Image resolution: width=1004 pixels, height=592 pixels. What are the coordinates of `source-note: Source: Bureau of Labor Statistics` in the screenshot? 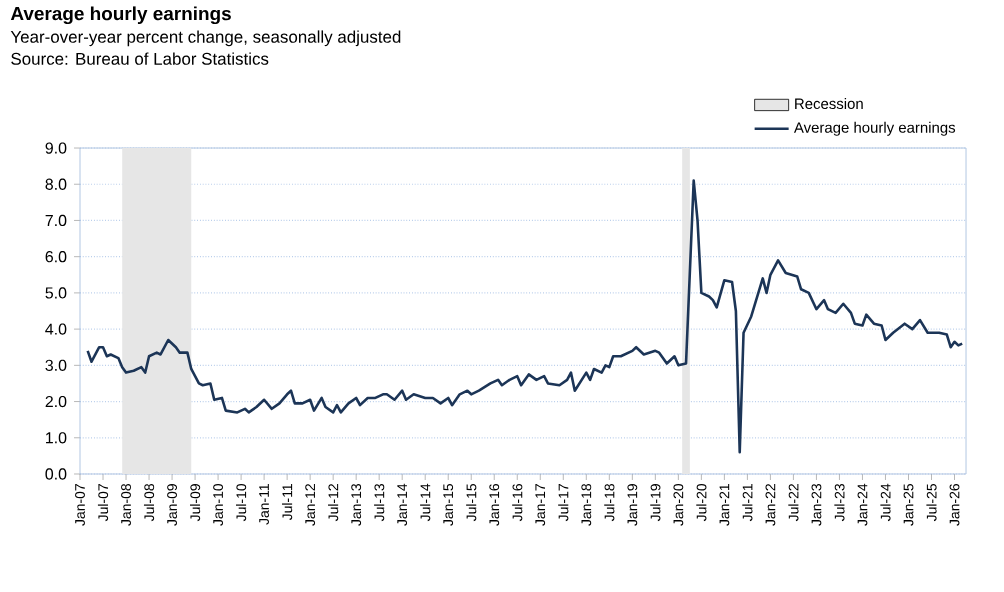 It's located at (140, 58).